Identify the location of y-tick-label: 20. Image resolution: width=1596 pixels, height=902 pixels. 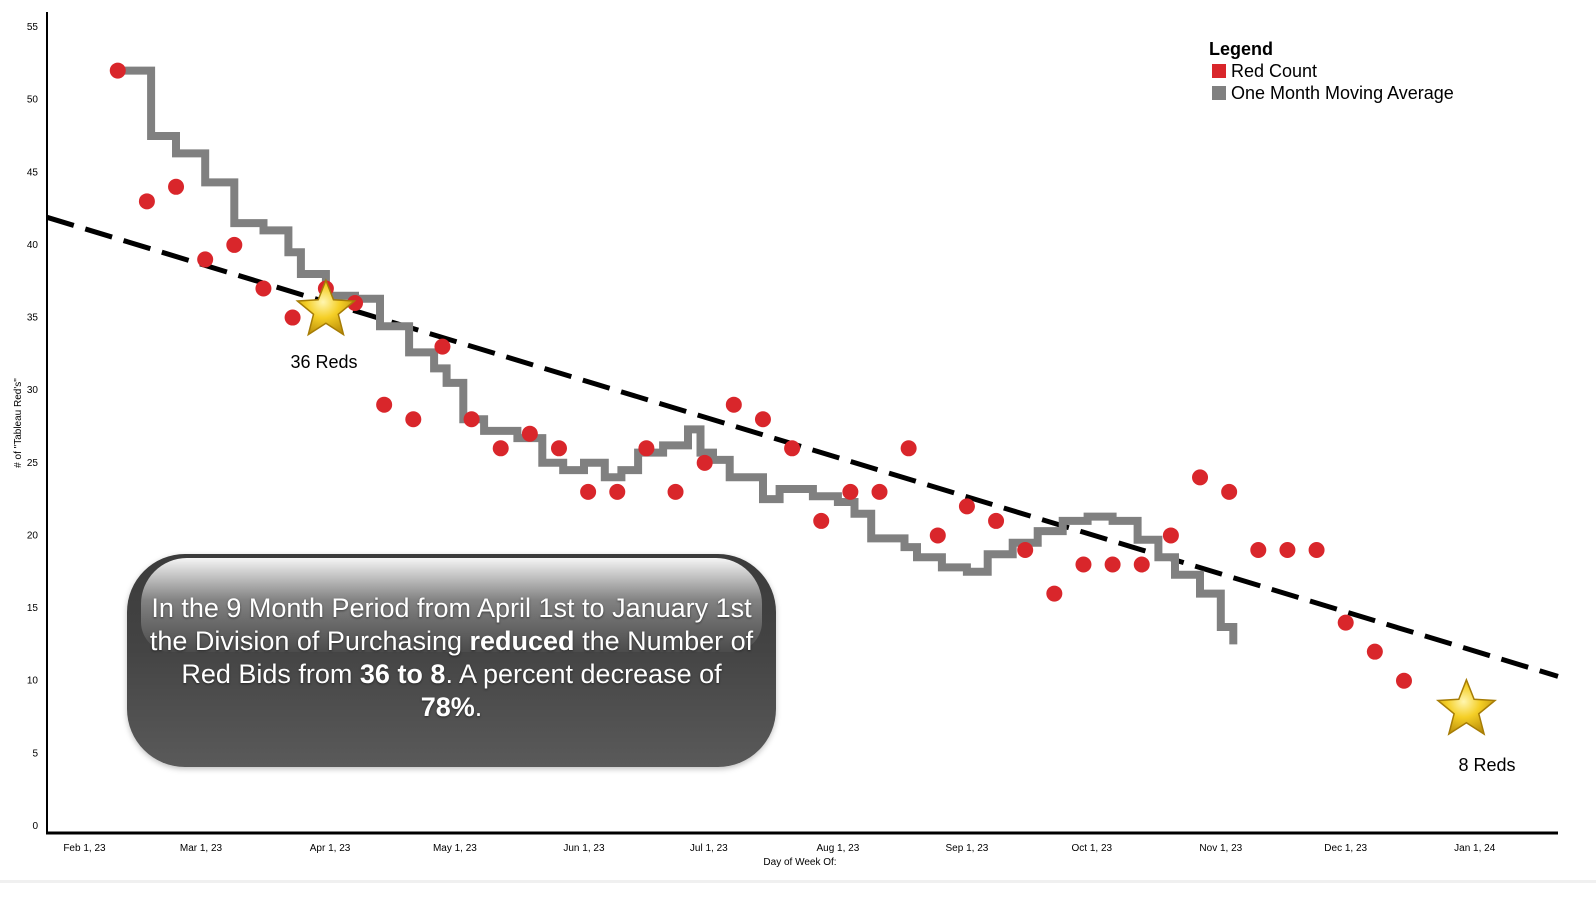
(33, 535).